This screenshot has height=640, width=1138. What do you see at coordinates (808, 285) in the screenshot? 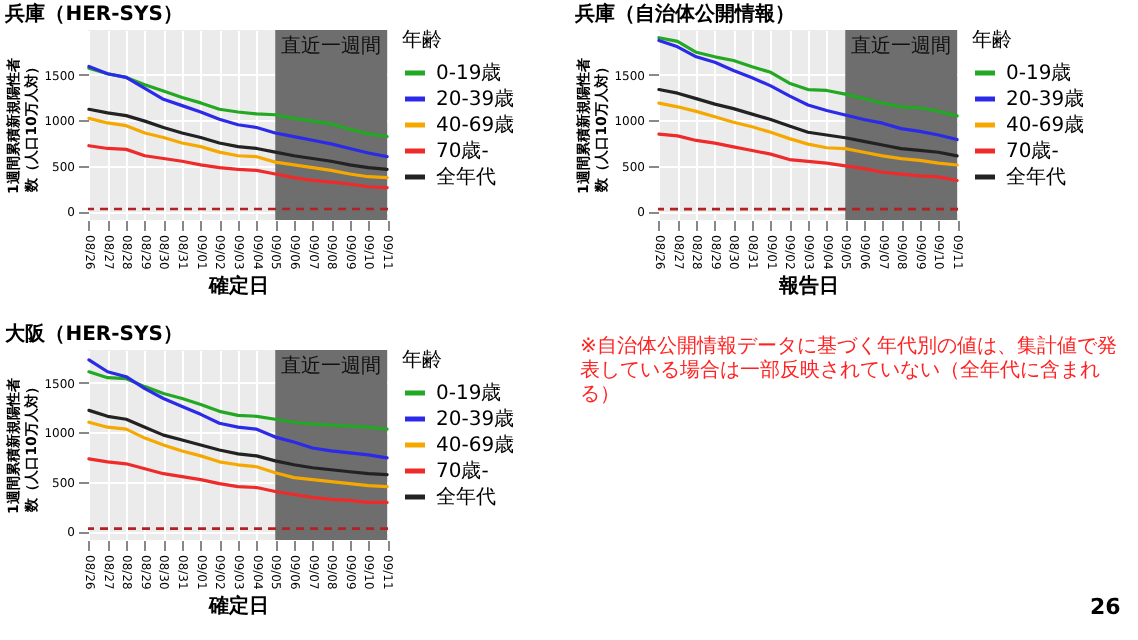
I see `x-axis-title: 報告日` at bounding box center [808, 285].